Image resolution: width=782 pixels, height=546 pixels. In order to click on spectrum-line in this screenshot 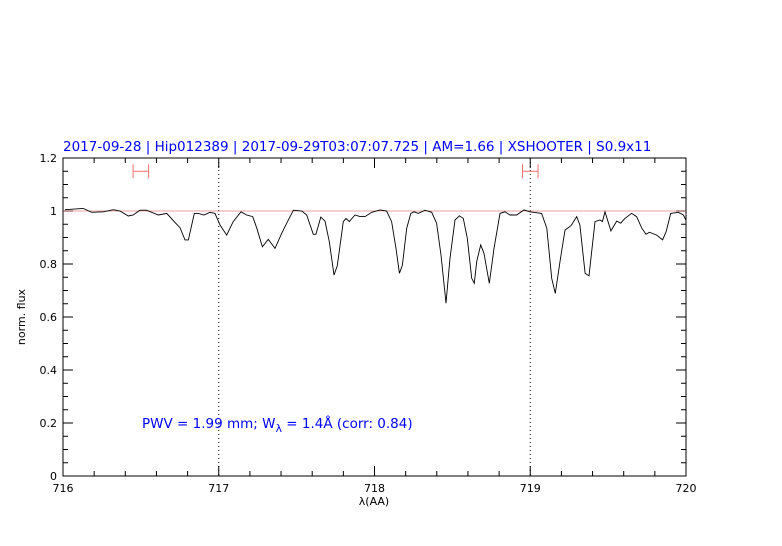, I will do `click(375, 255)`.